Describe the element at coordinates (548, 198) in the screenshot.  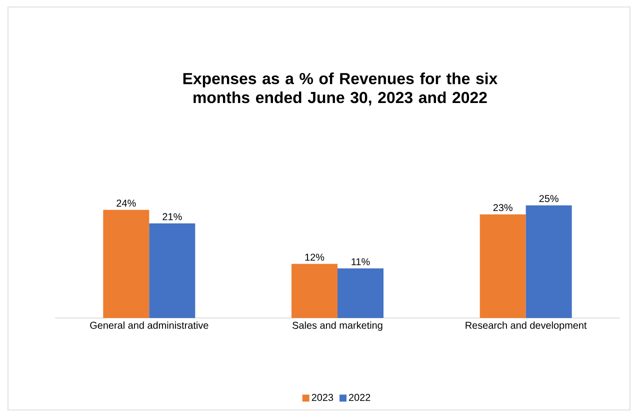
I see `data-label: 25%` at that location.